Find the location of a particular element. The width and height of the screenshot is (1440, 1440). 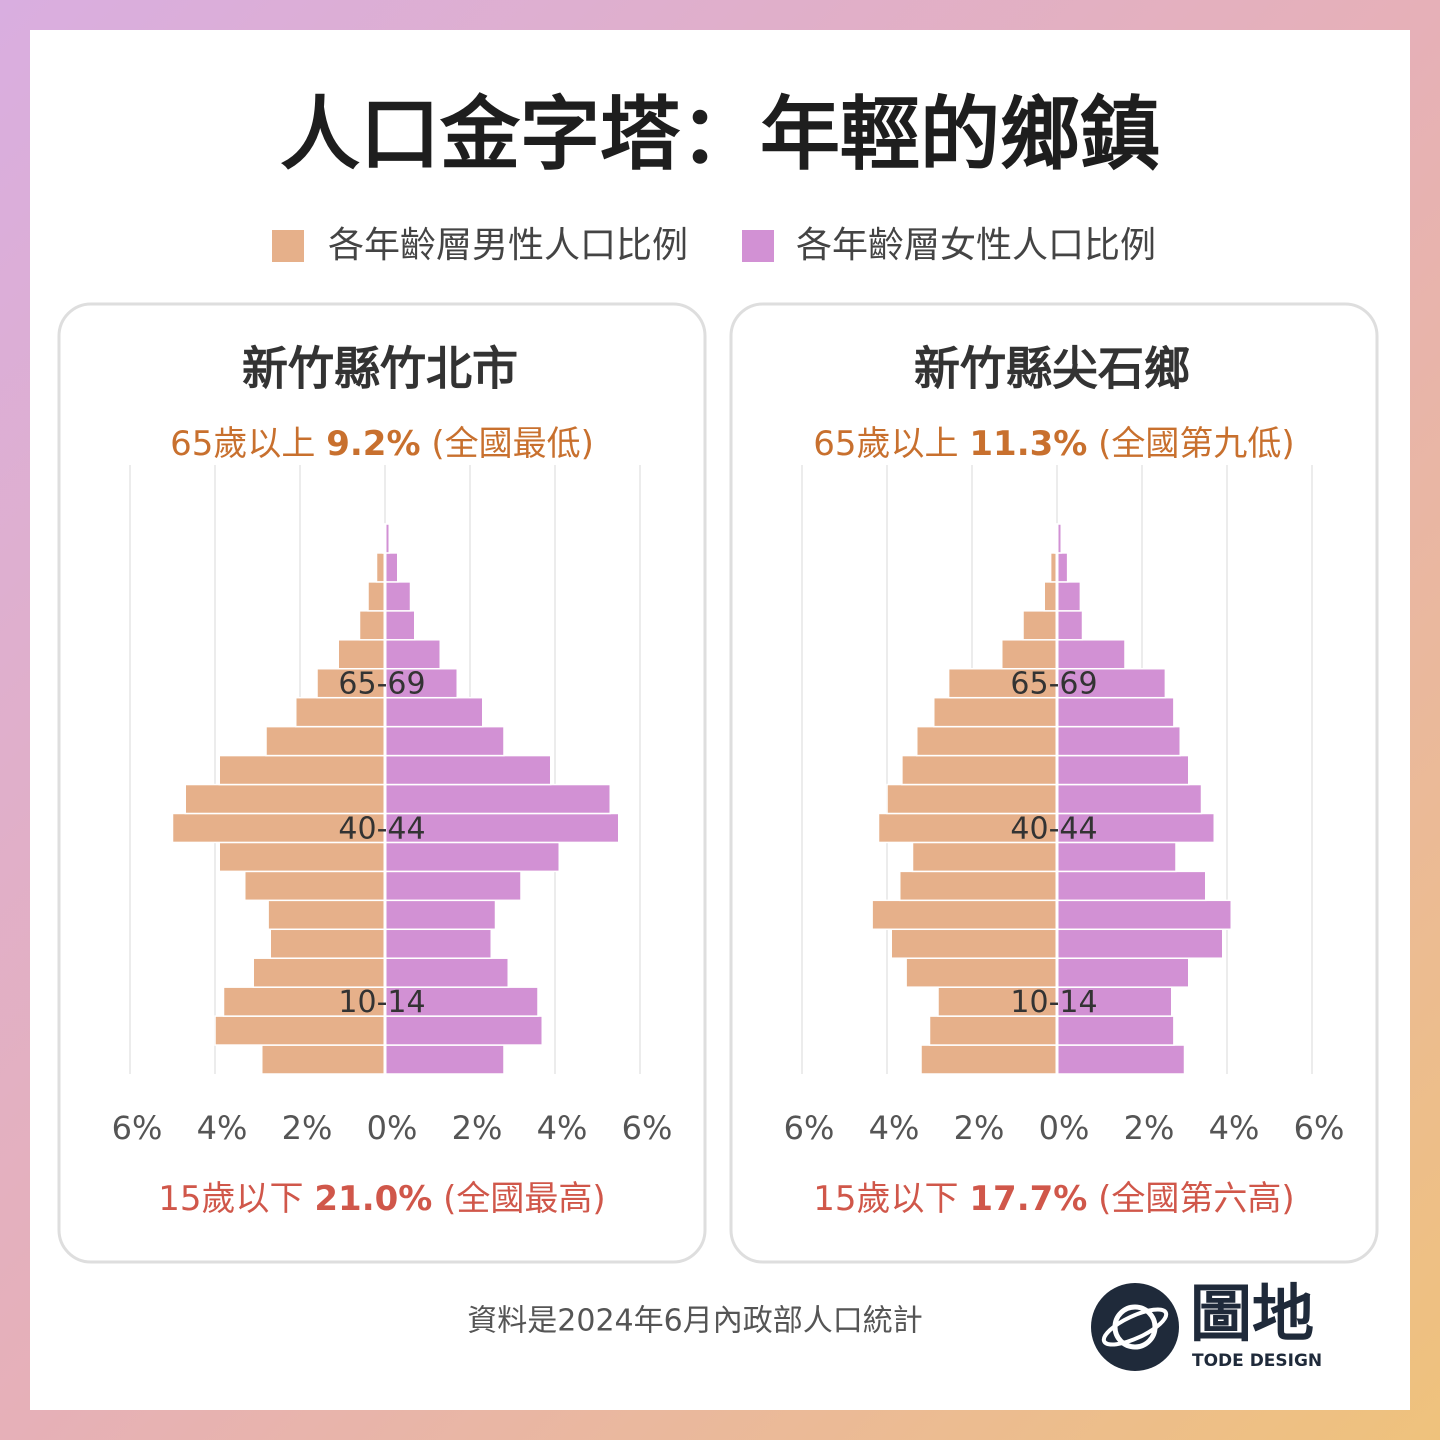

note-value: 17.7% is located at coordinates (1028, 1199).